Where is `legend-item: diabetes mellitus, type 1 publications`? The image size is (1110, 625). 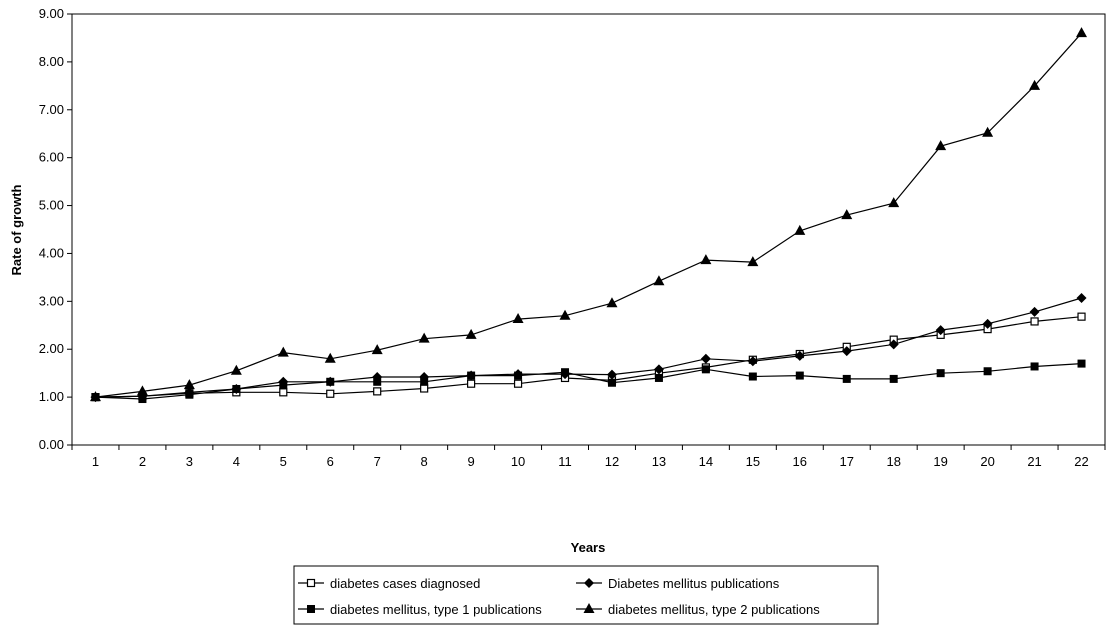 legend-item: diabetes mellitus, type 1 publications is located at coordinates (420, 609).